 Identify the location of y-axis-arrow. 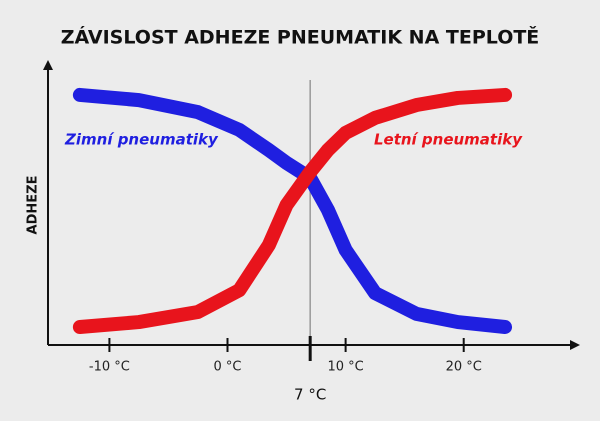
(48, 65).